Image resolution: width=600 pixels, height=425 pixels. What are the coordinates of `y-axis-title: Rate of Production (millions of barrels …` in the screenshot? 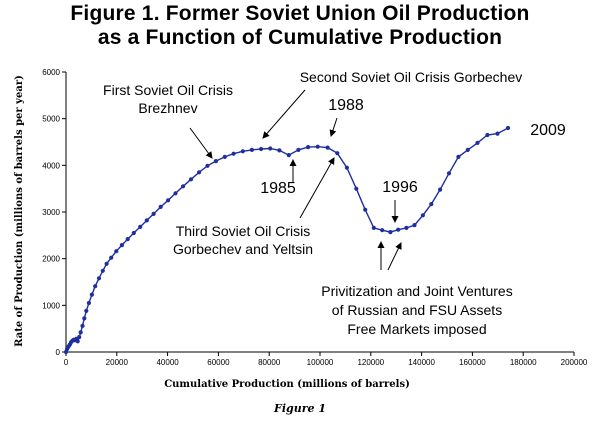 It's located at (19, 211).